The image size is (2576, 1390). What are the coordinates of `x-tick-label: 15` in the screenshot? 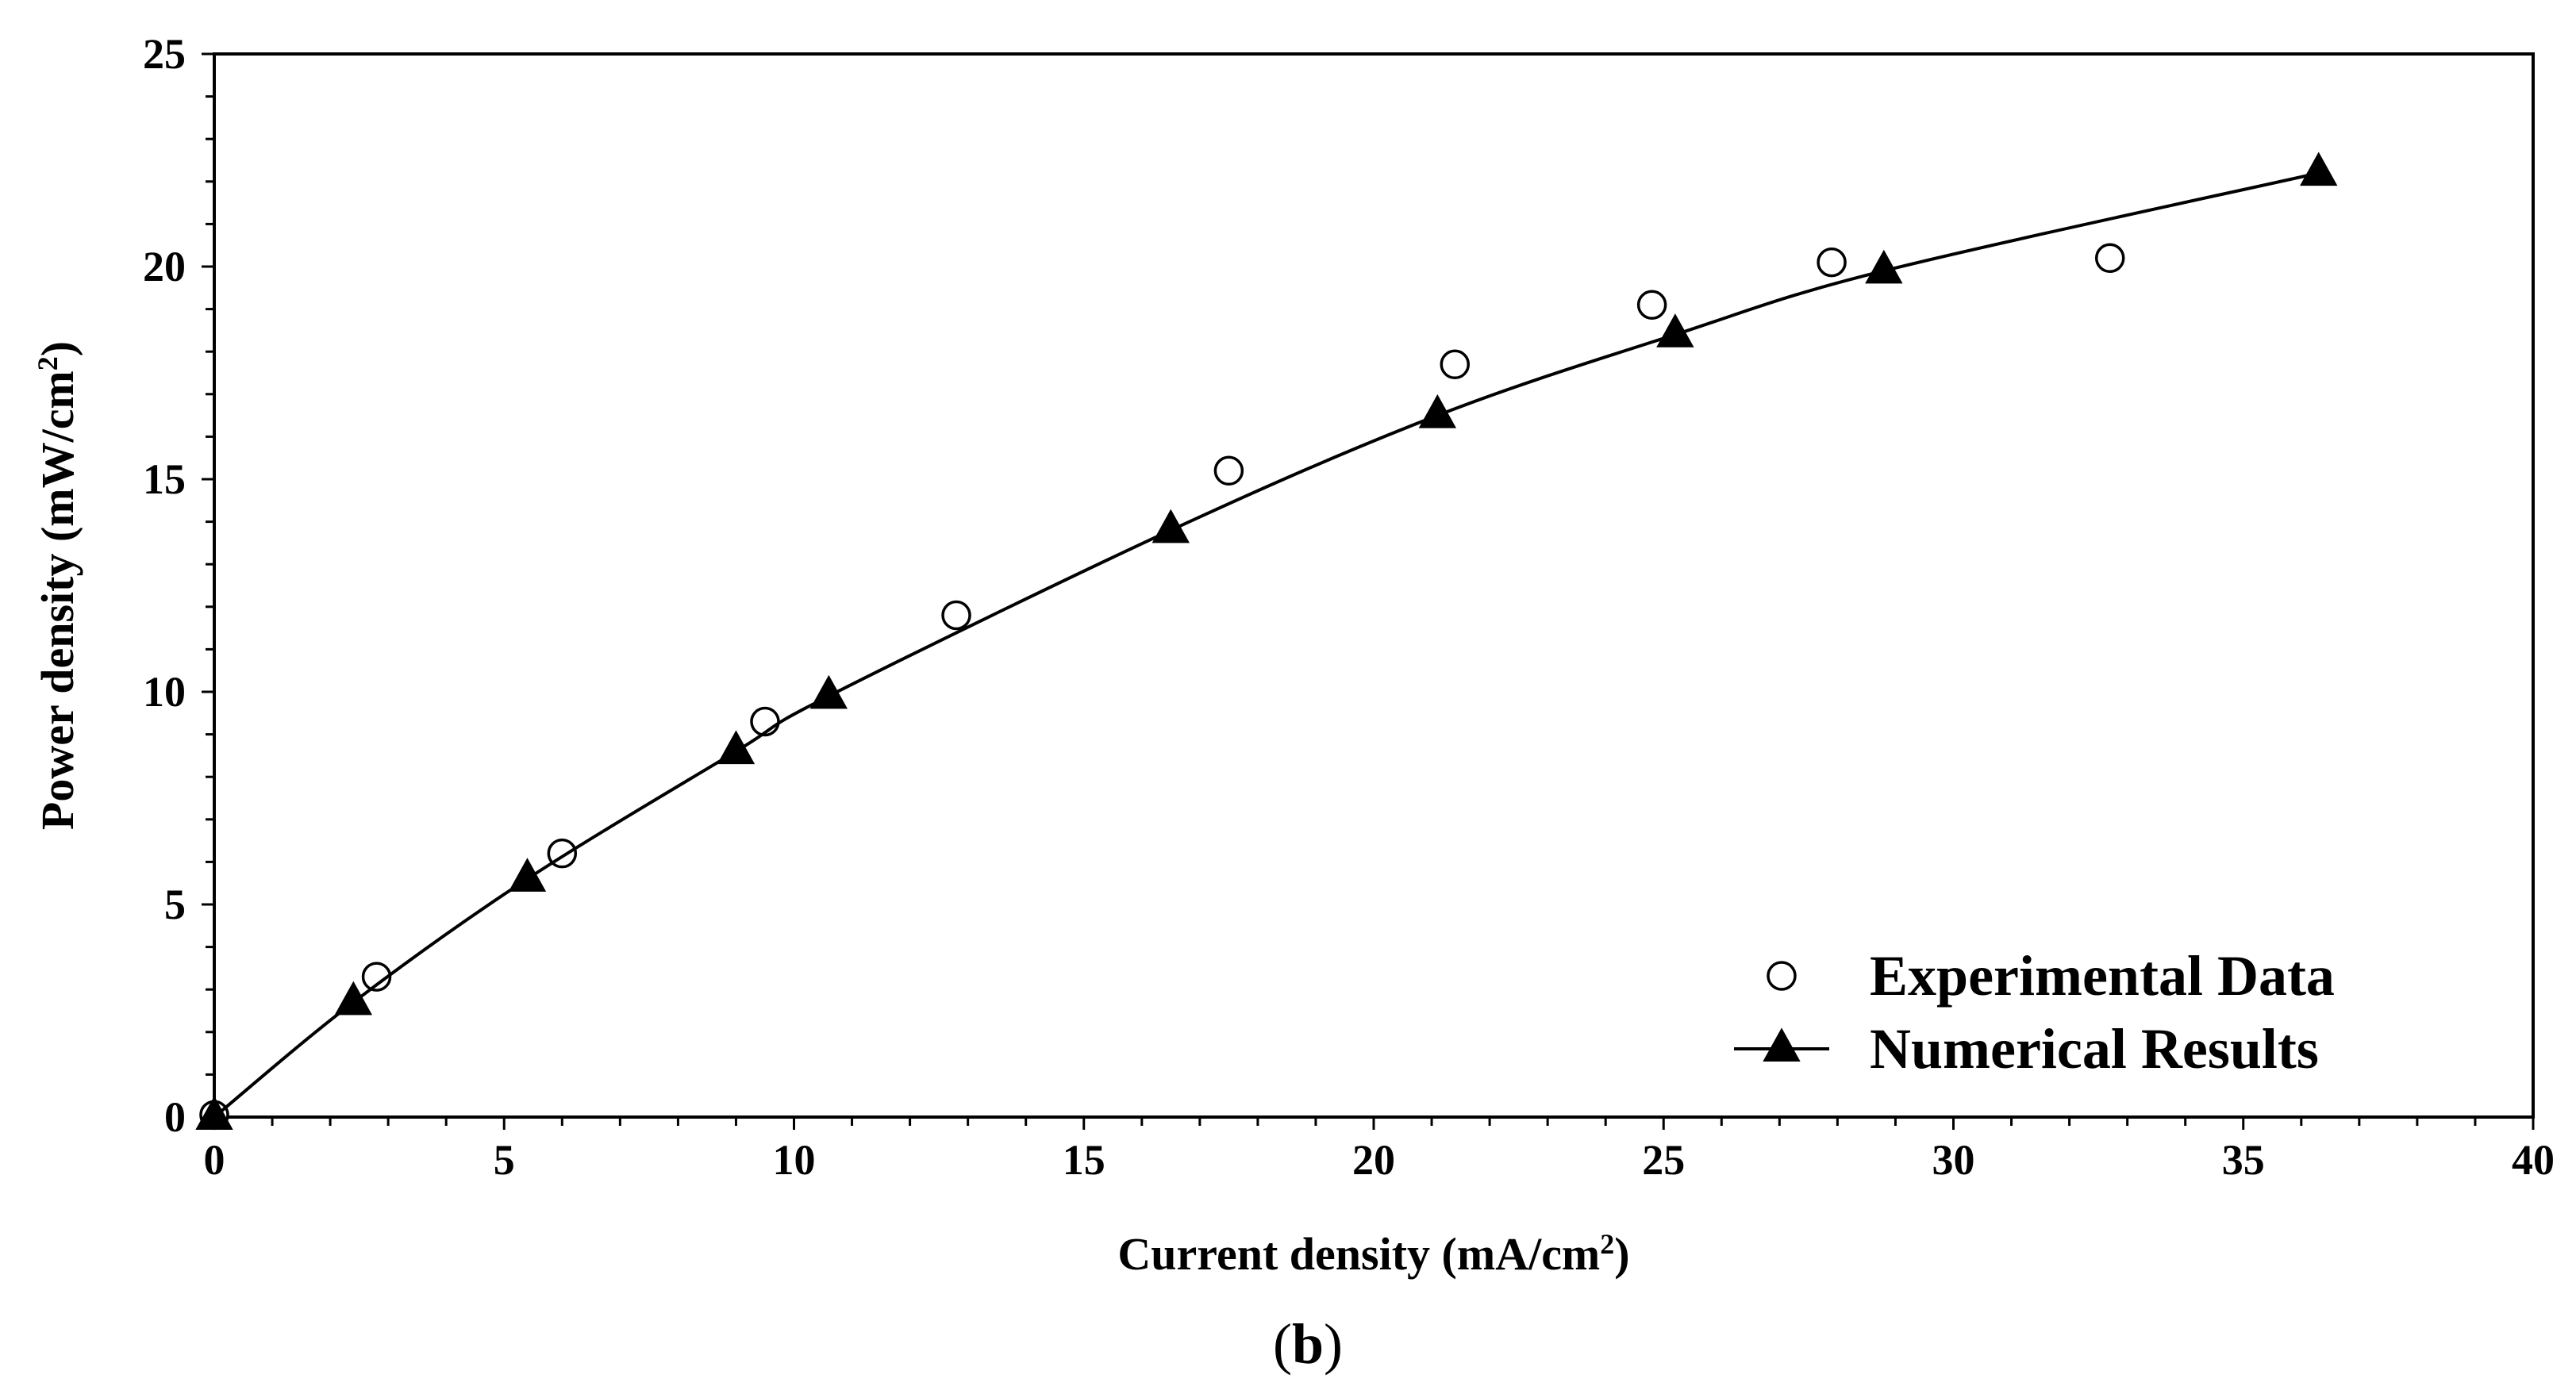 It's located at (1084, 1160).